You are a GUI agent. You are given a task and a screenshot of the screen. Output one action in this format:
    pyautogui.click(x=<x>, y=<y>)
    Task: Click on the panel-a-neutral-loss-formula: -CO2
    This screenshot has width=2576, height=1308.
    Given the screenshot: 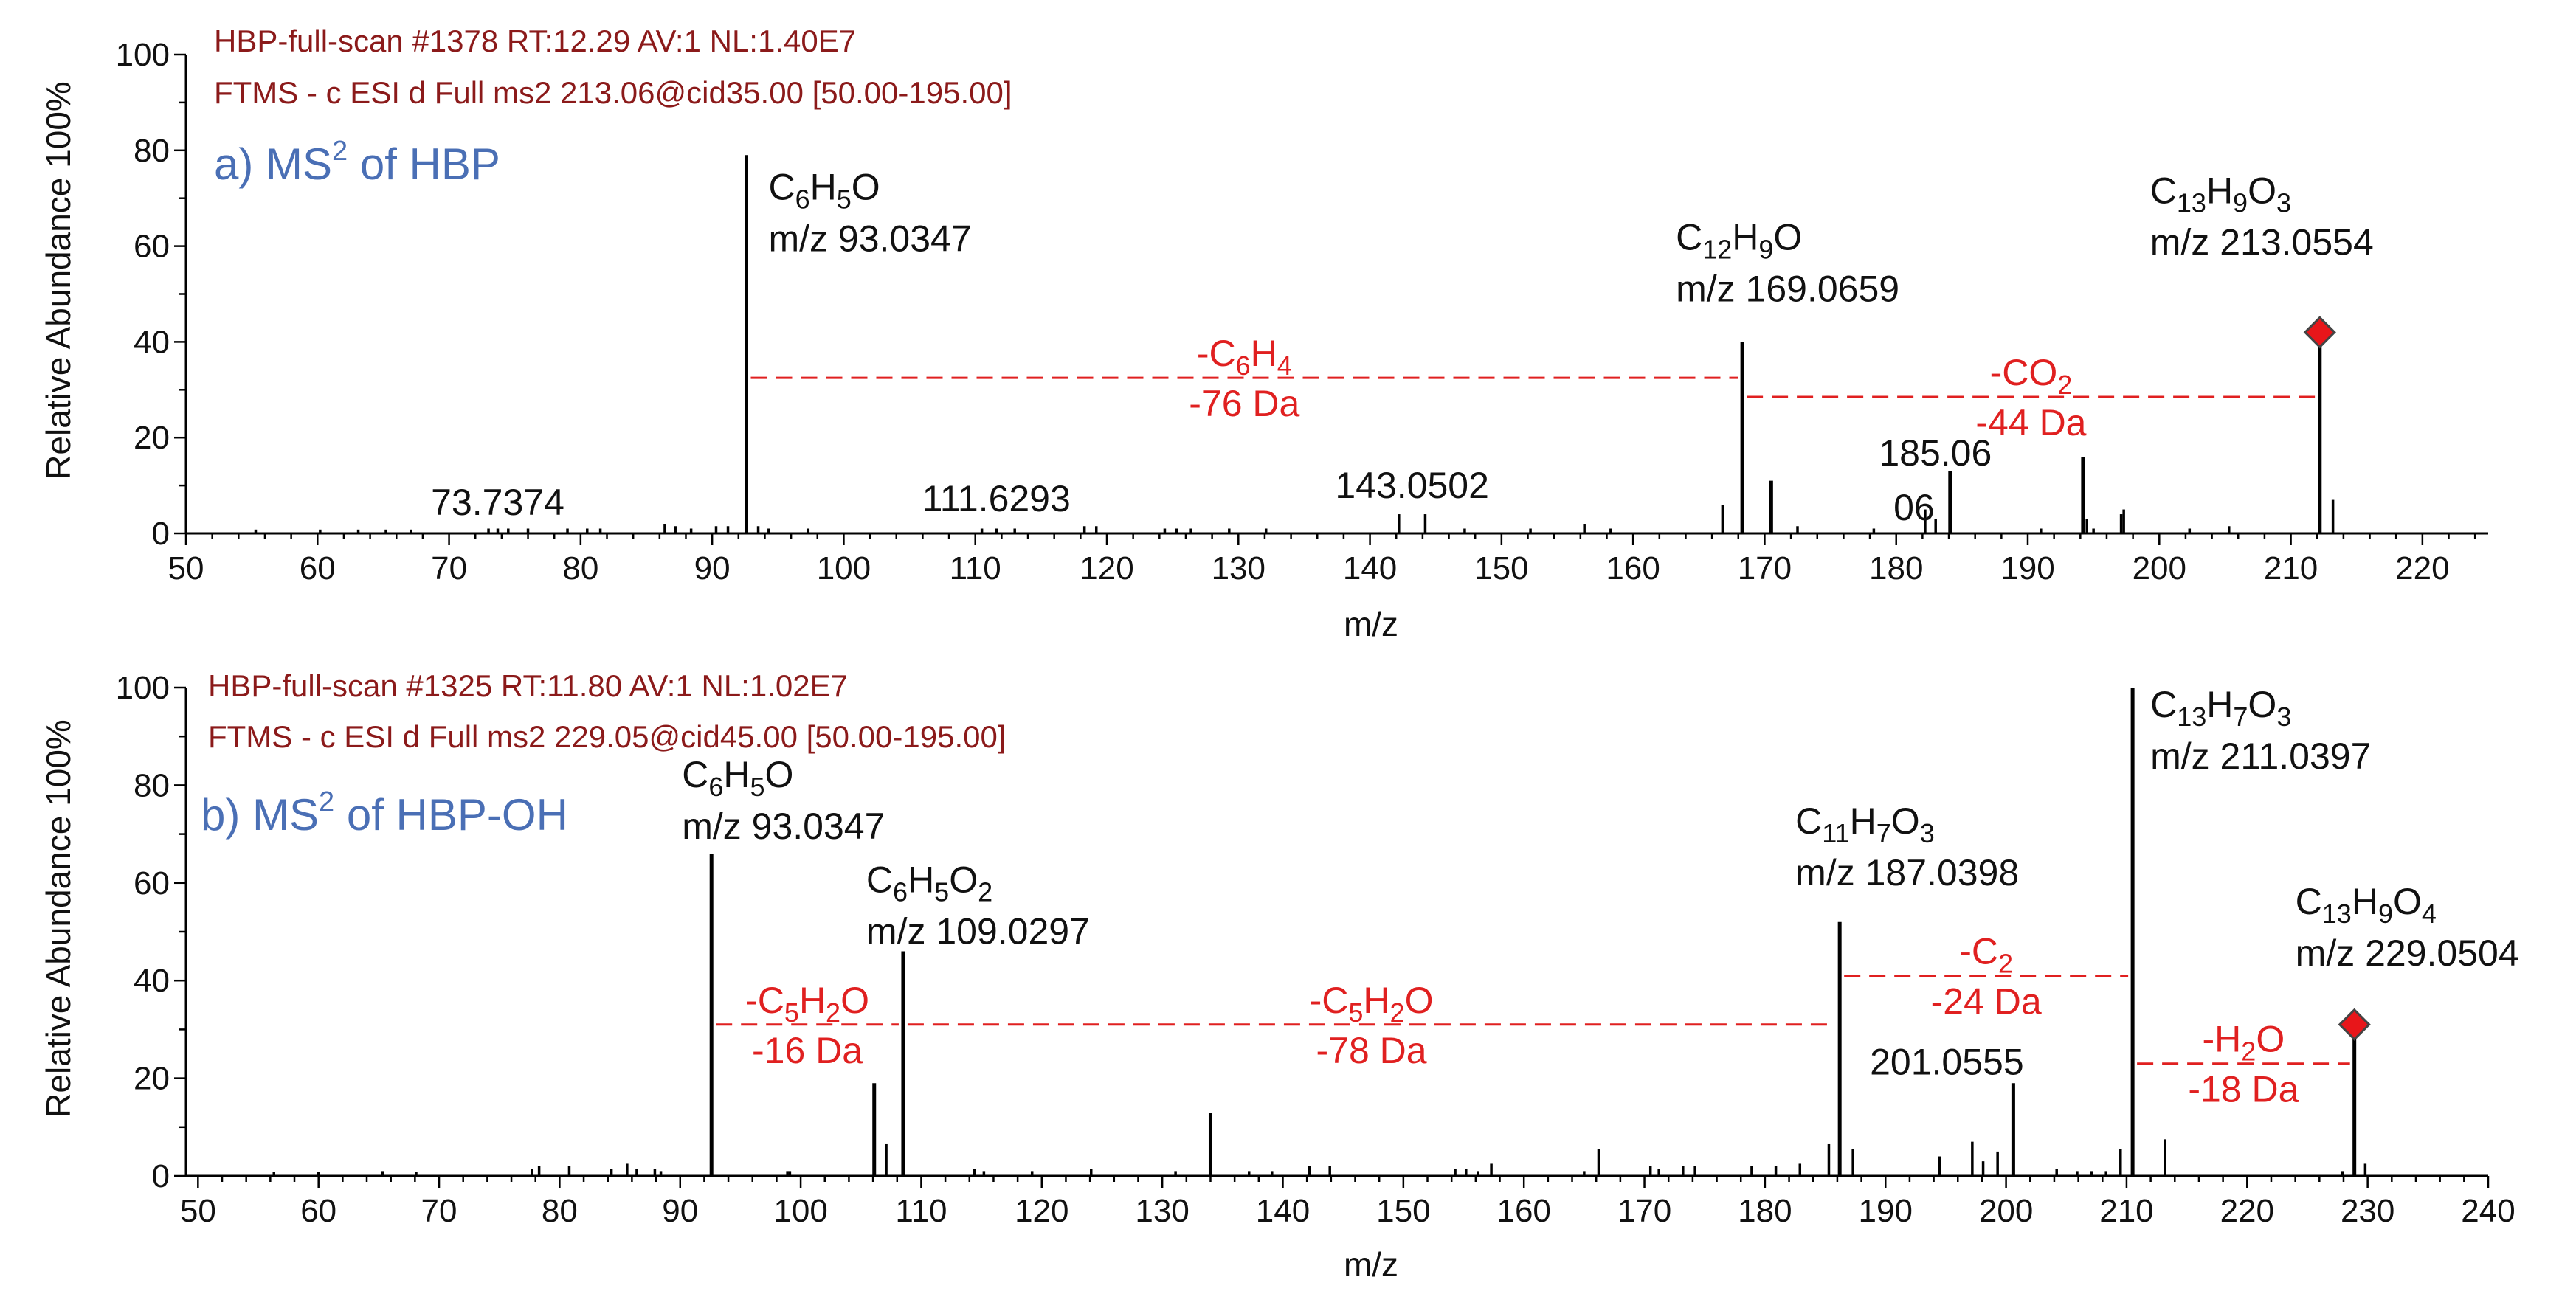 What is the action you would take?
    pyautogui.click(x=2032, y=376)
    